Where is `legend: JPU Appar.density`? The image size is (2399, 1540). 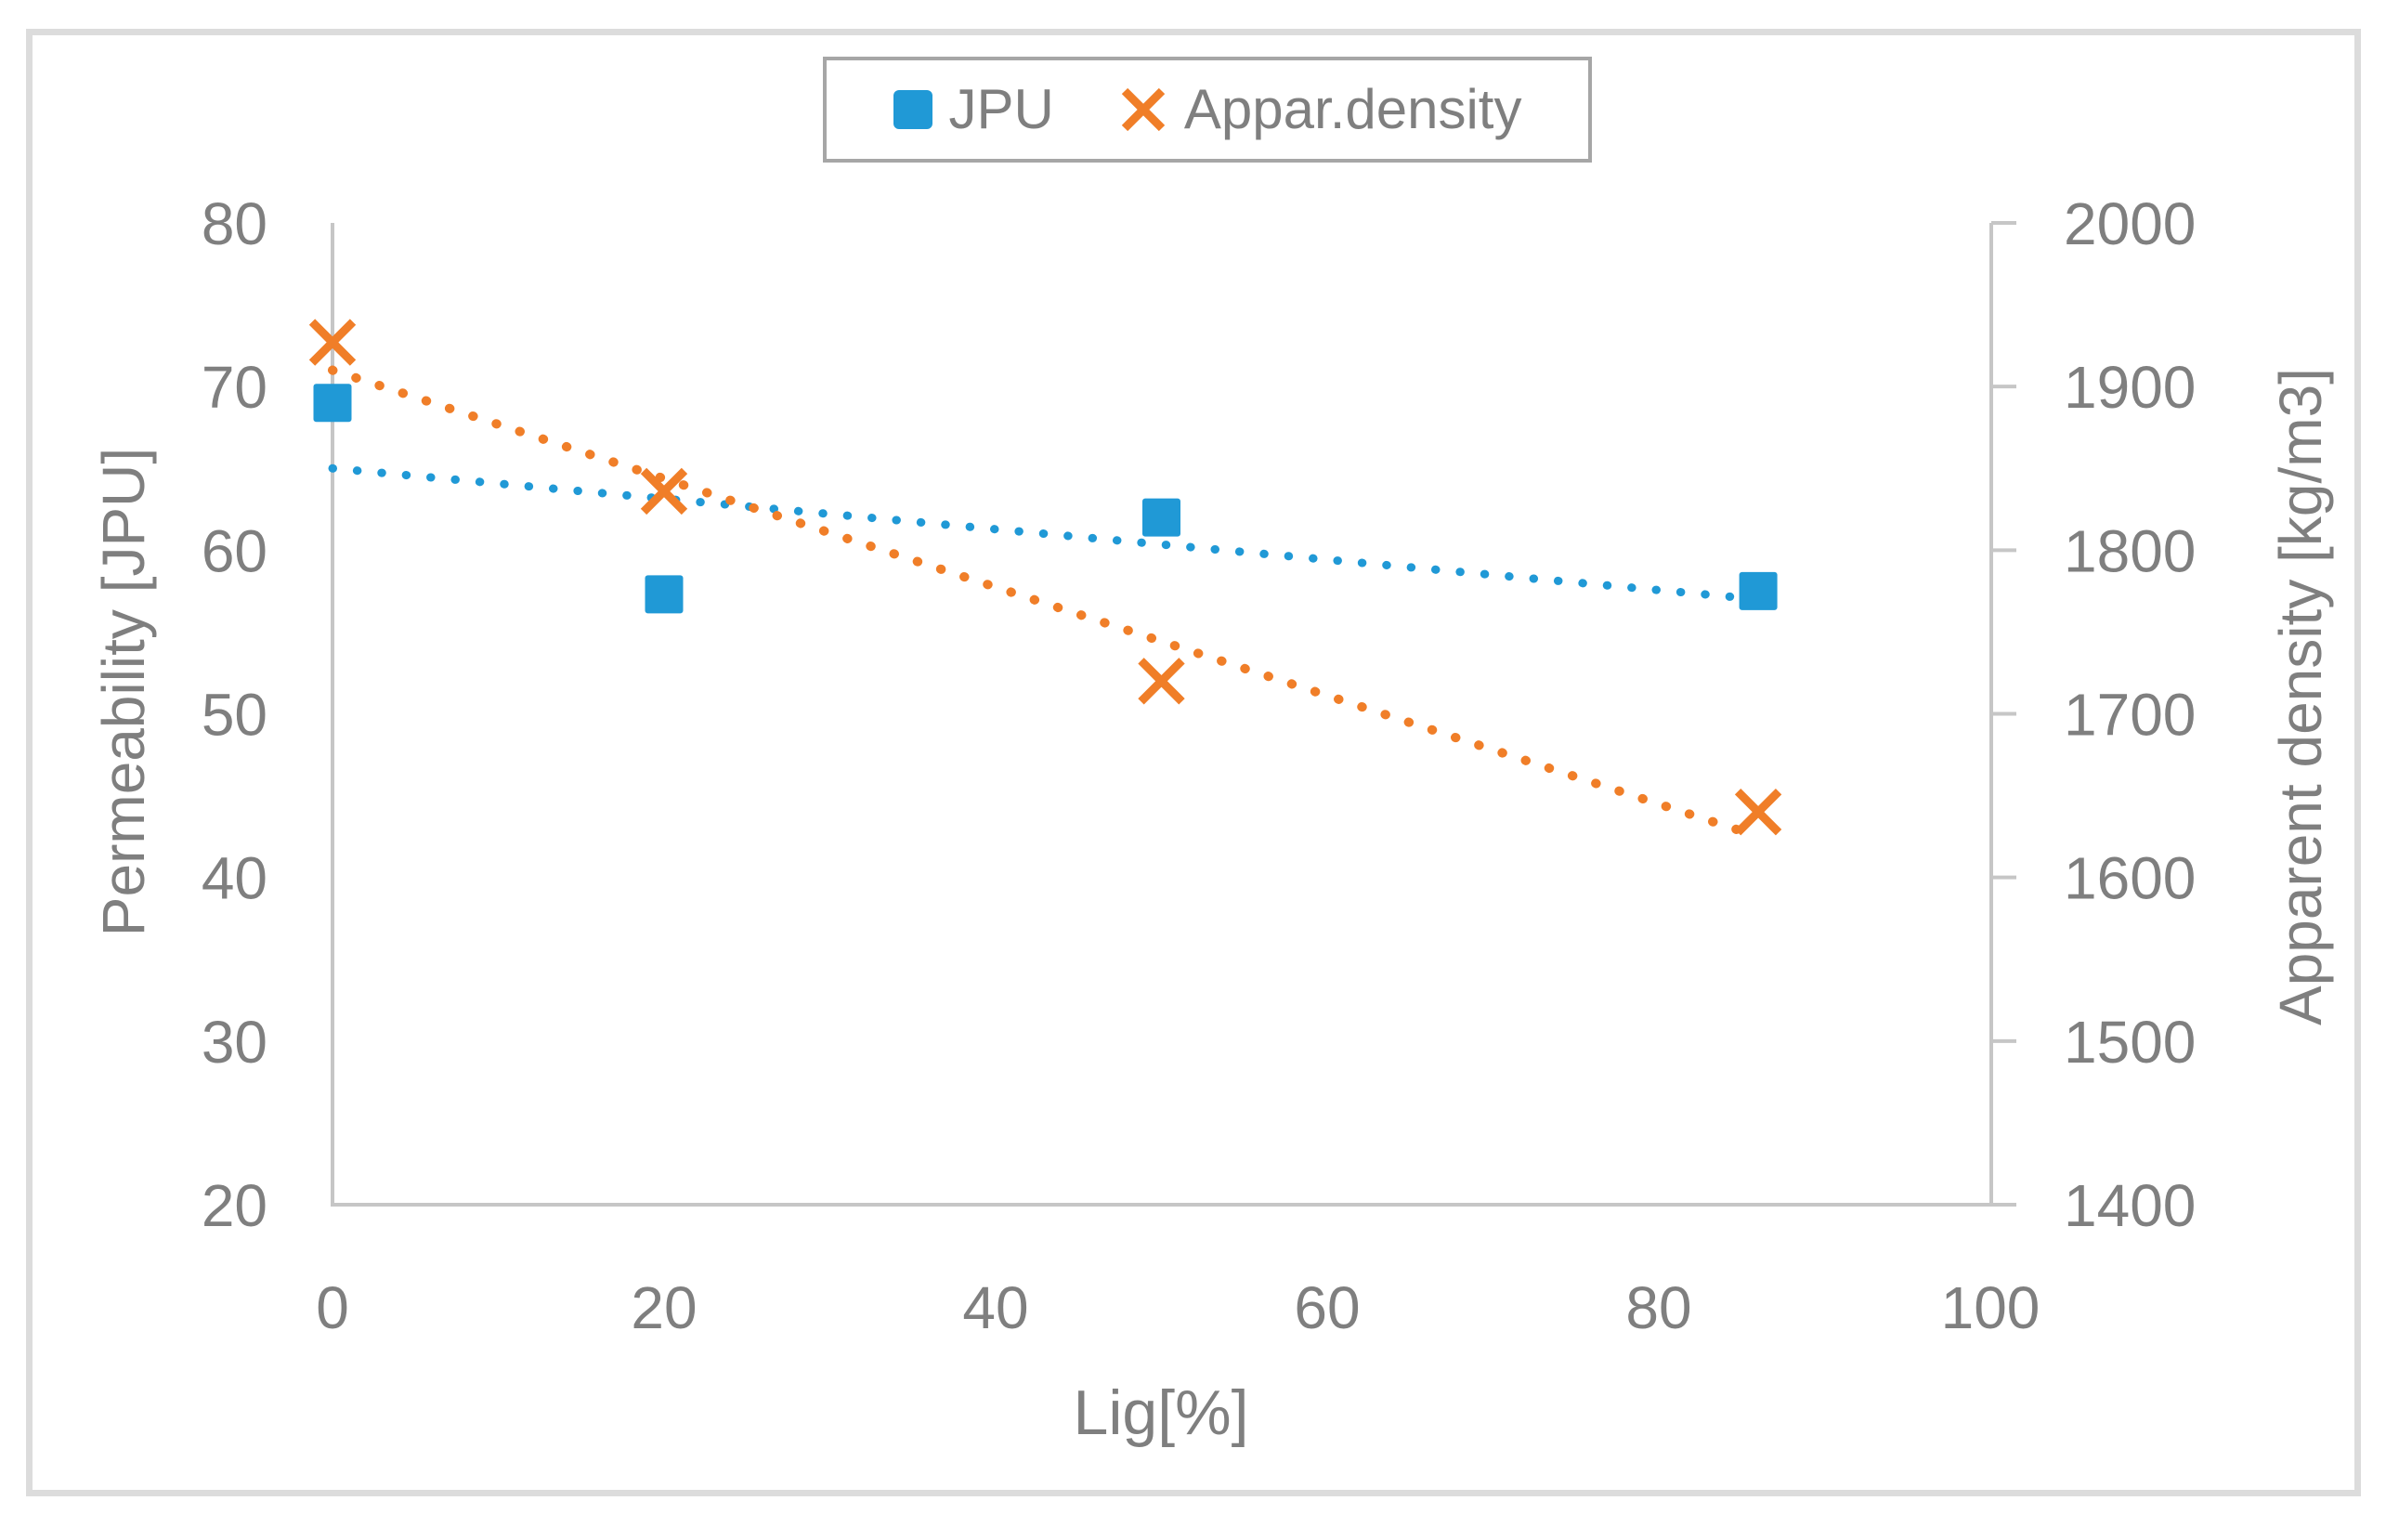 legend: JPU Appar.density is located at coordinates (1207, 110).